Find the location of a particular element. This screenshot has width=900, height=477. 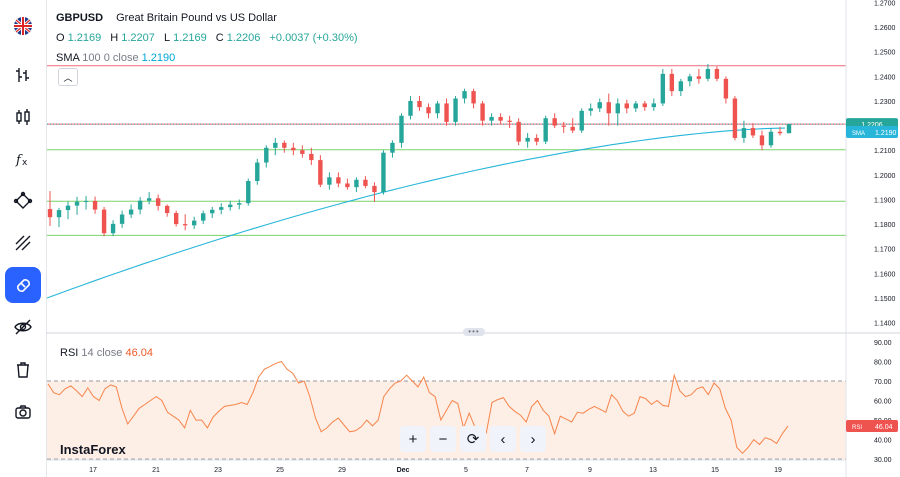

collapse-legend-button: ︿ is located at coordinates (68, 77).